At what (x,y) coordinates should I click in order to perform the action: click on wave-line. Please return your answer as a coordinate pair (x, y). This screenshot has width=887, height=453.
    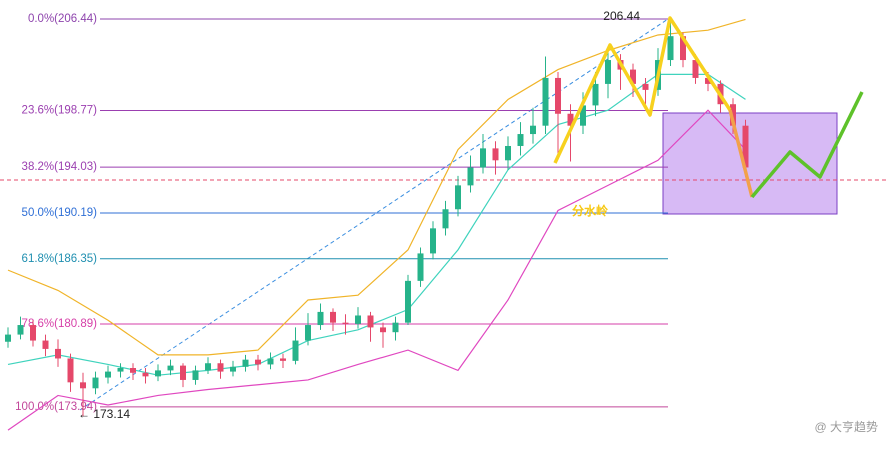
    Looking at the image, I should click on (642, 90).